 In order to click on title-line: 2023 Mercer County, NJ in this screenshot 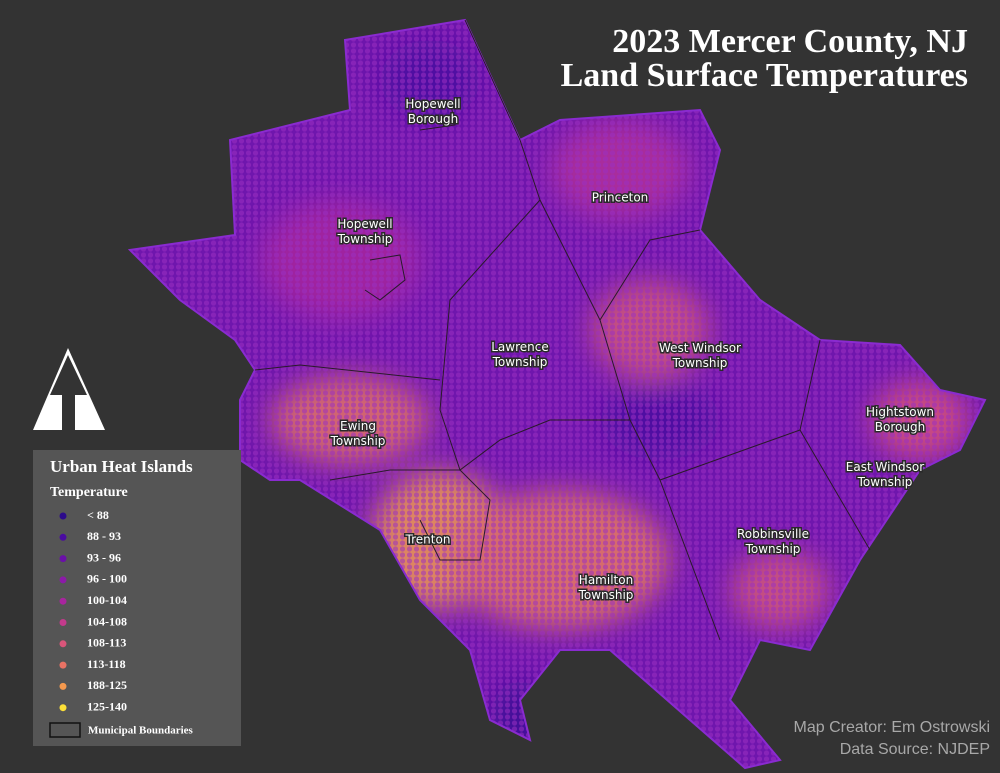, I will do `click(790, 41)`.